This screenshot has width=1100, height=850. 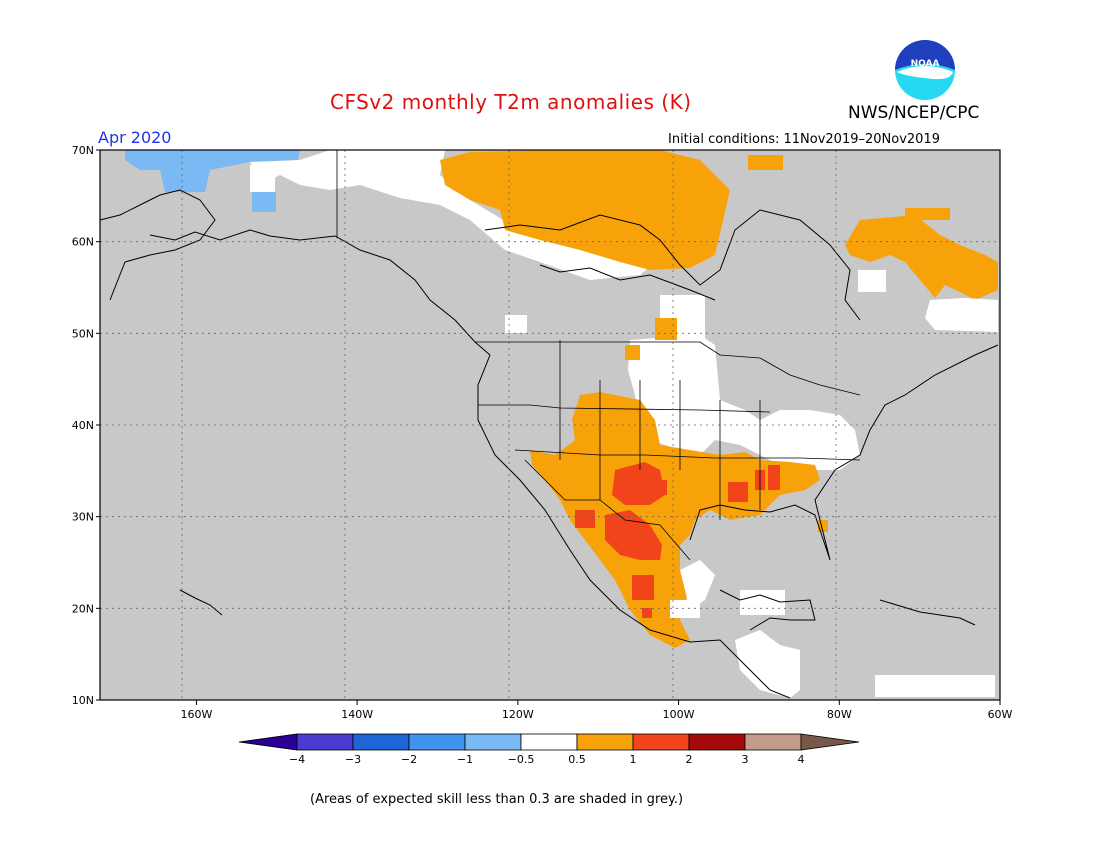 I want to click on colorbar-label: 2, so click(x=689, y=759).